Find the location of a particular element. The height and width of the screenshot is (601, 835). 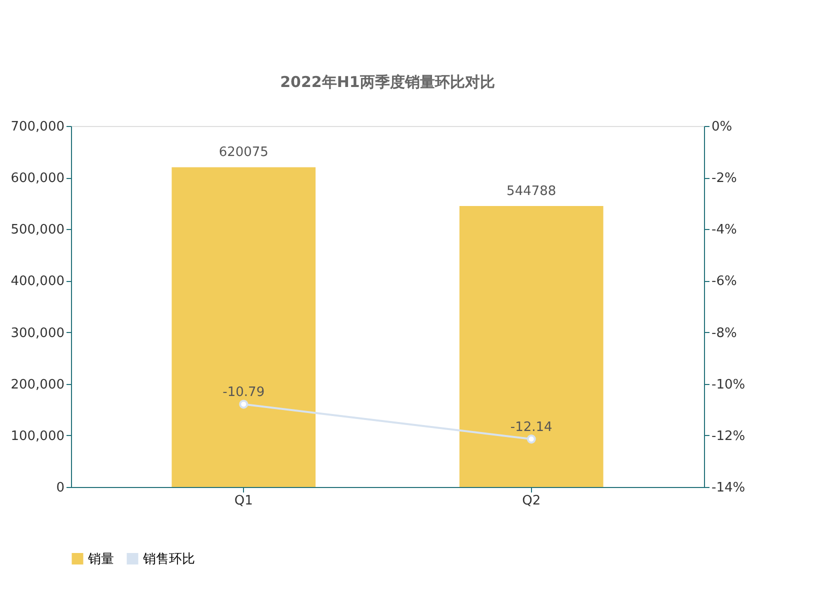

y-tick-label: 700,000 is located at coordinates (37, 127).